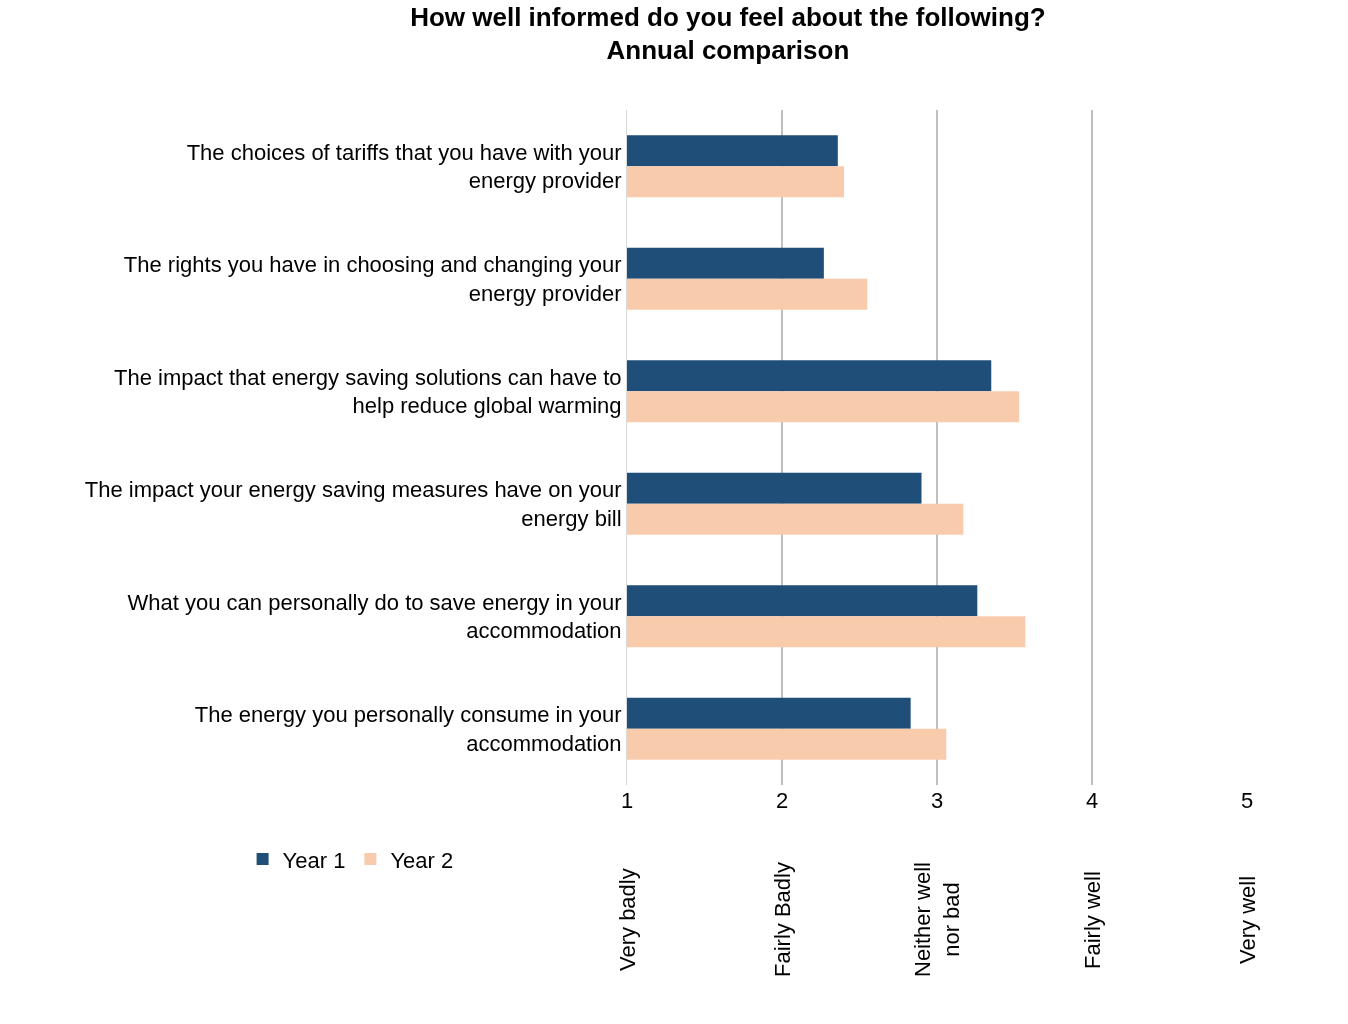 The height and width of the screenshot is (1024, 1348). Describe the element at coordinates (627, 919) in the screenshot. I see `text: Very badly` at that location.